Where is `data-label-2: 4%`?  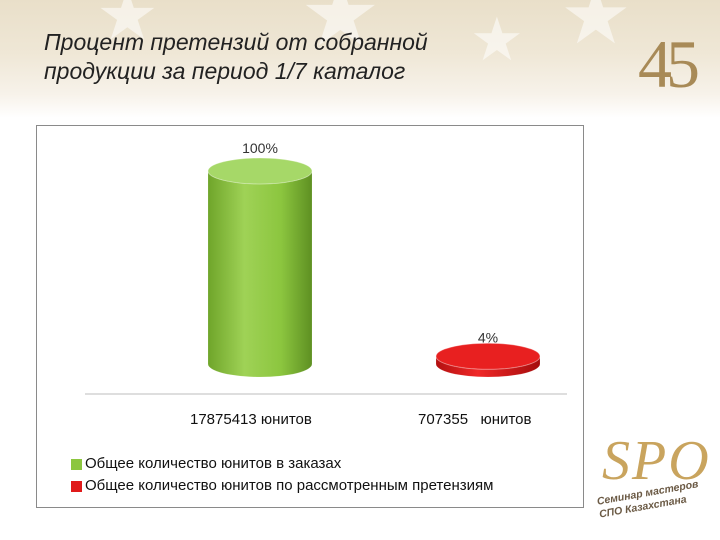
data-label-2: 4% is located at coordinates (488, 337).